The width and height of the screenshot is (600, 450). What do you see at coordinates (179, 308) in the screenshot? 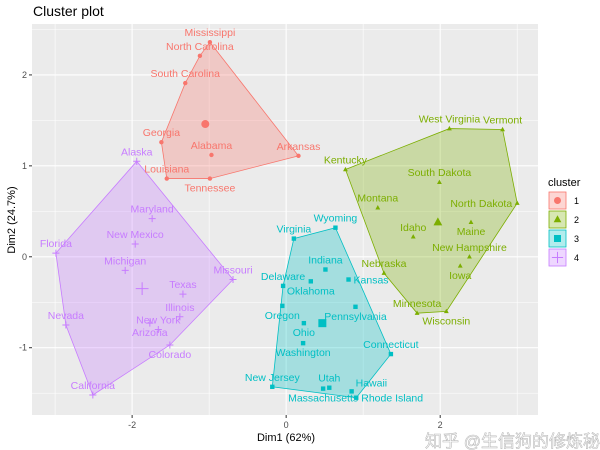
I see `point-label: Illinois` at bounding box center [179, 308].